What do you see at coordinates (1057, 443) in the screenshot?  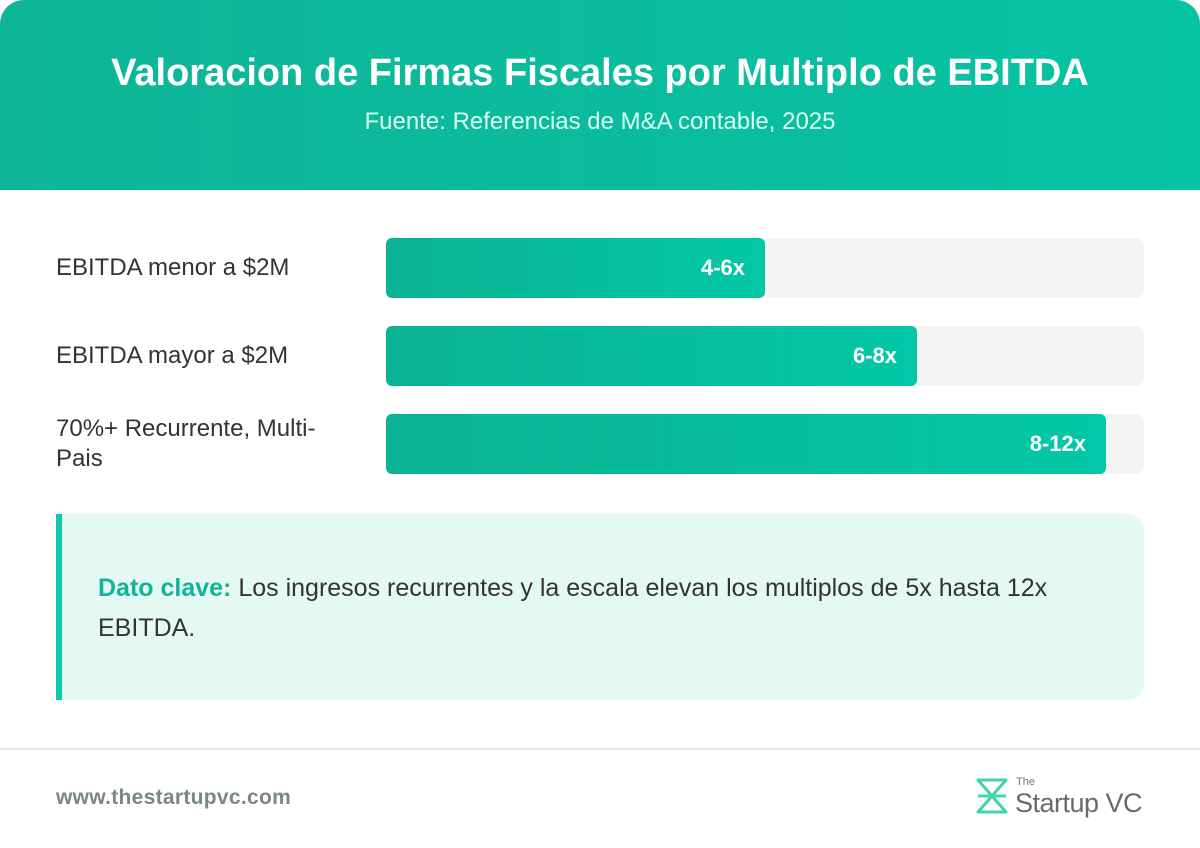 I see `bar-value-label: 8-12x` at bounding box center [1057, 443].